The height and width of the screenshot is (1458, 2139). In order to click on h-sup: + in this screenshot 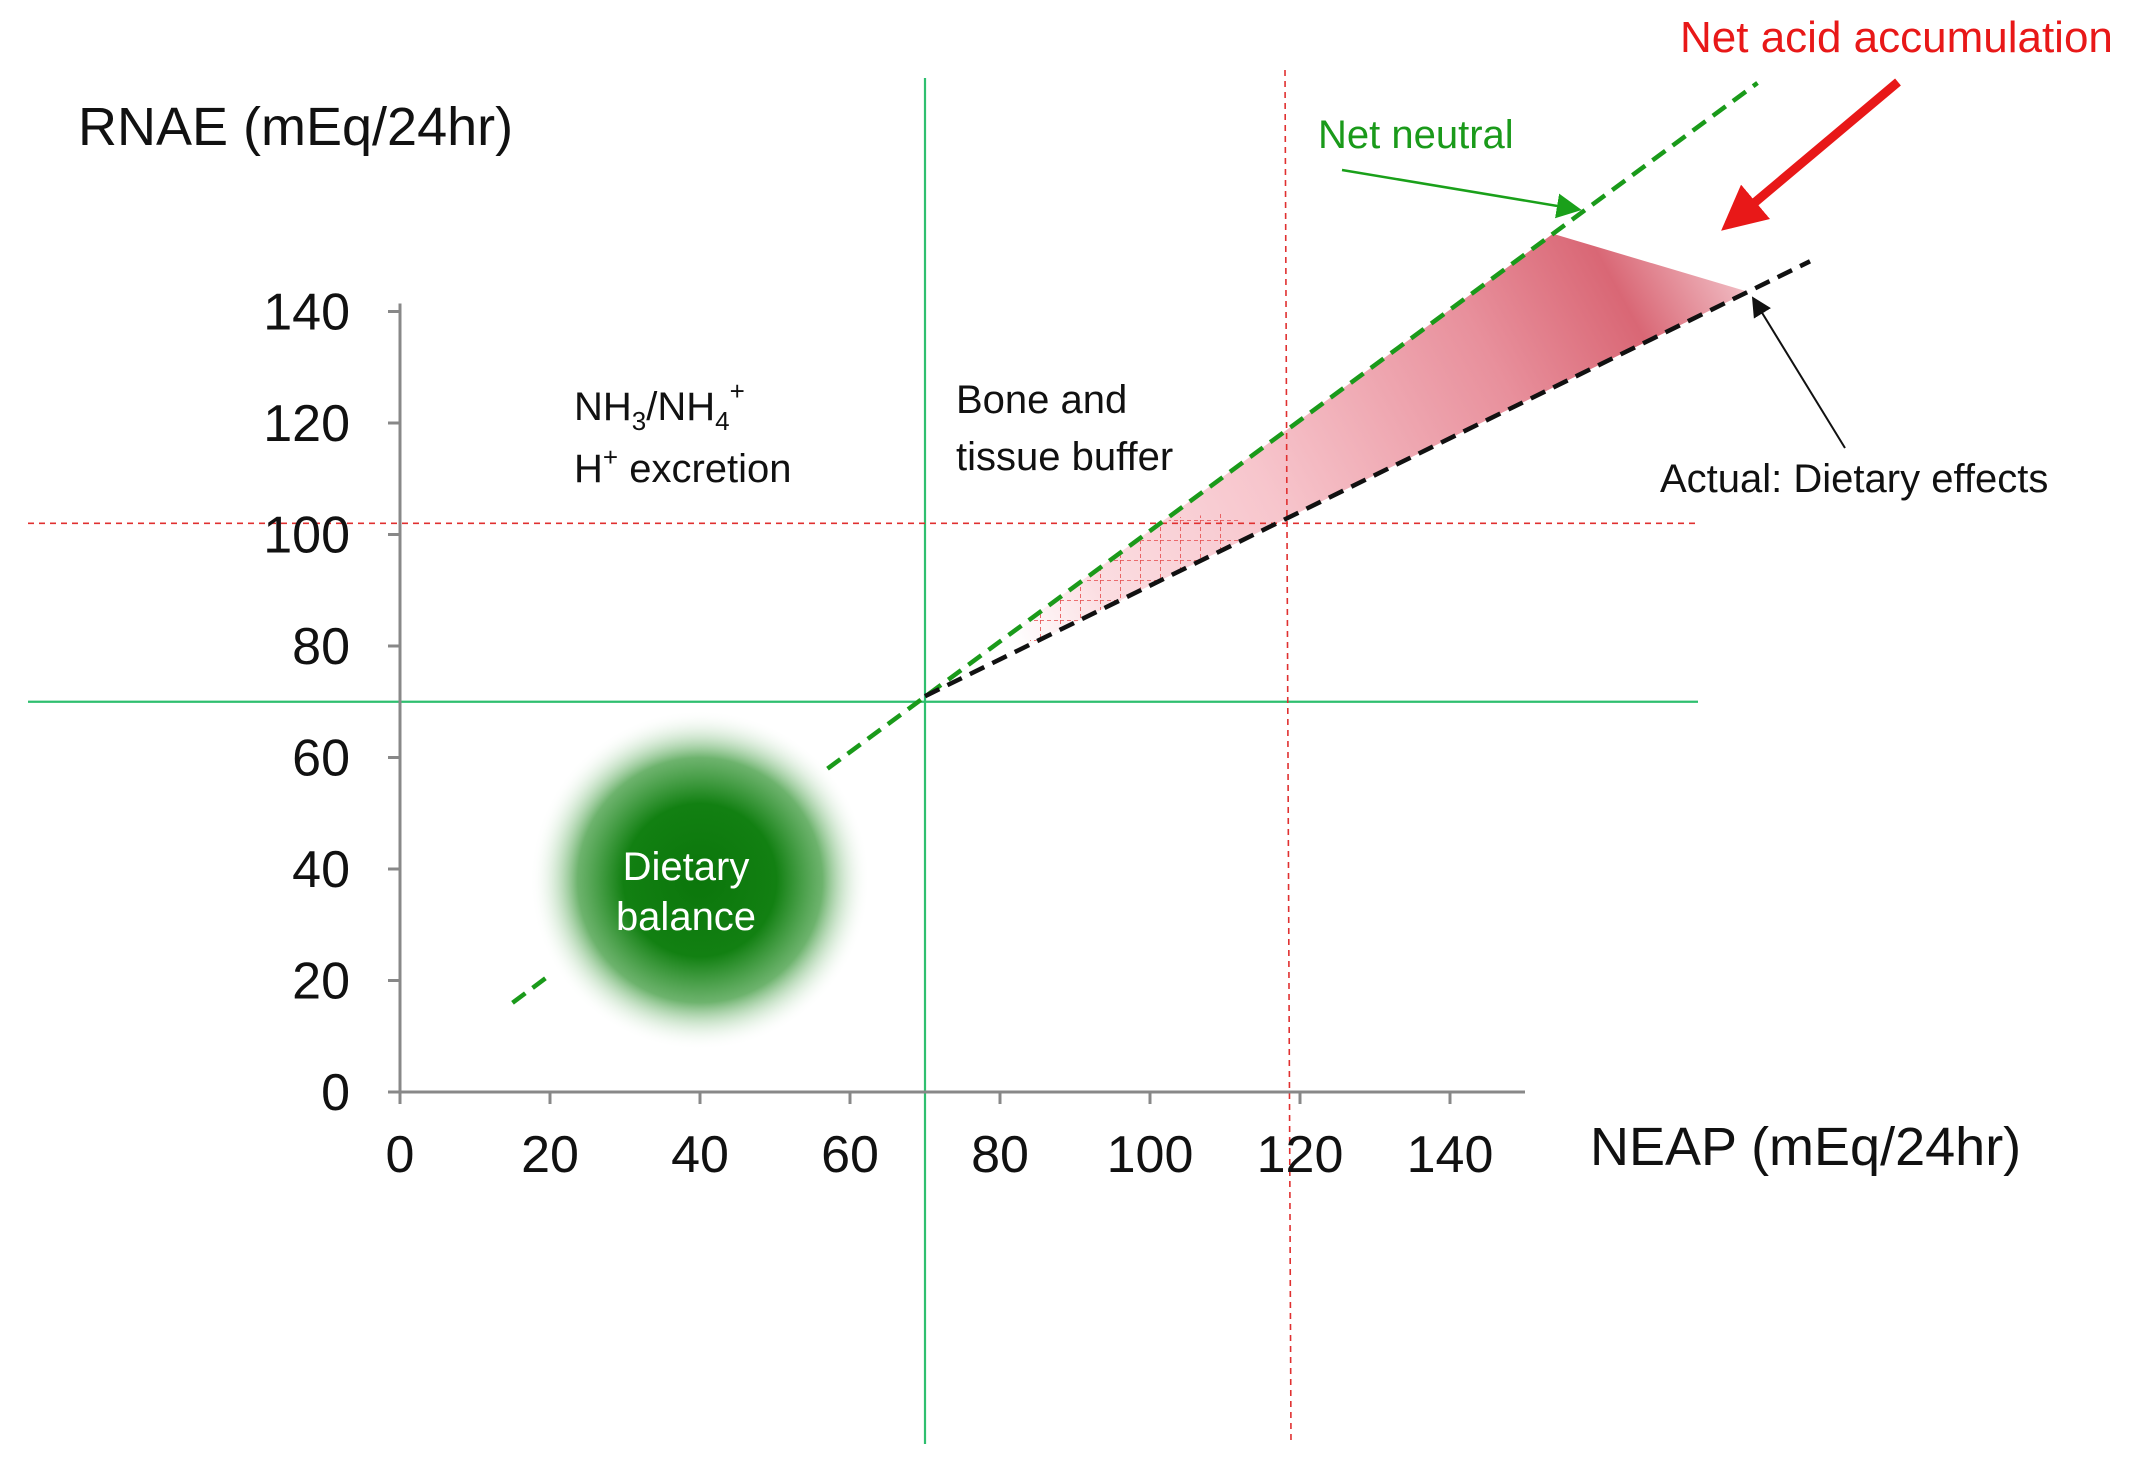, I will do `click(610, 457)`.